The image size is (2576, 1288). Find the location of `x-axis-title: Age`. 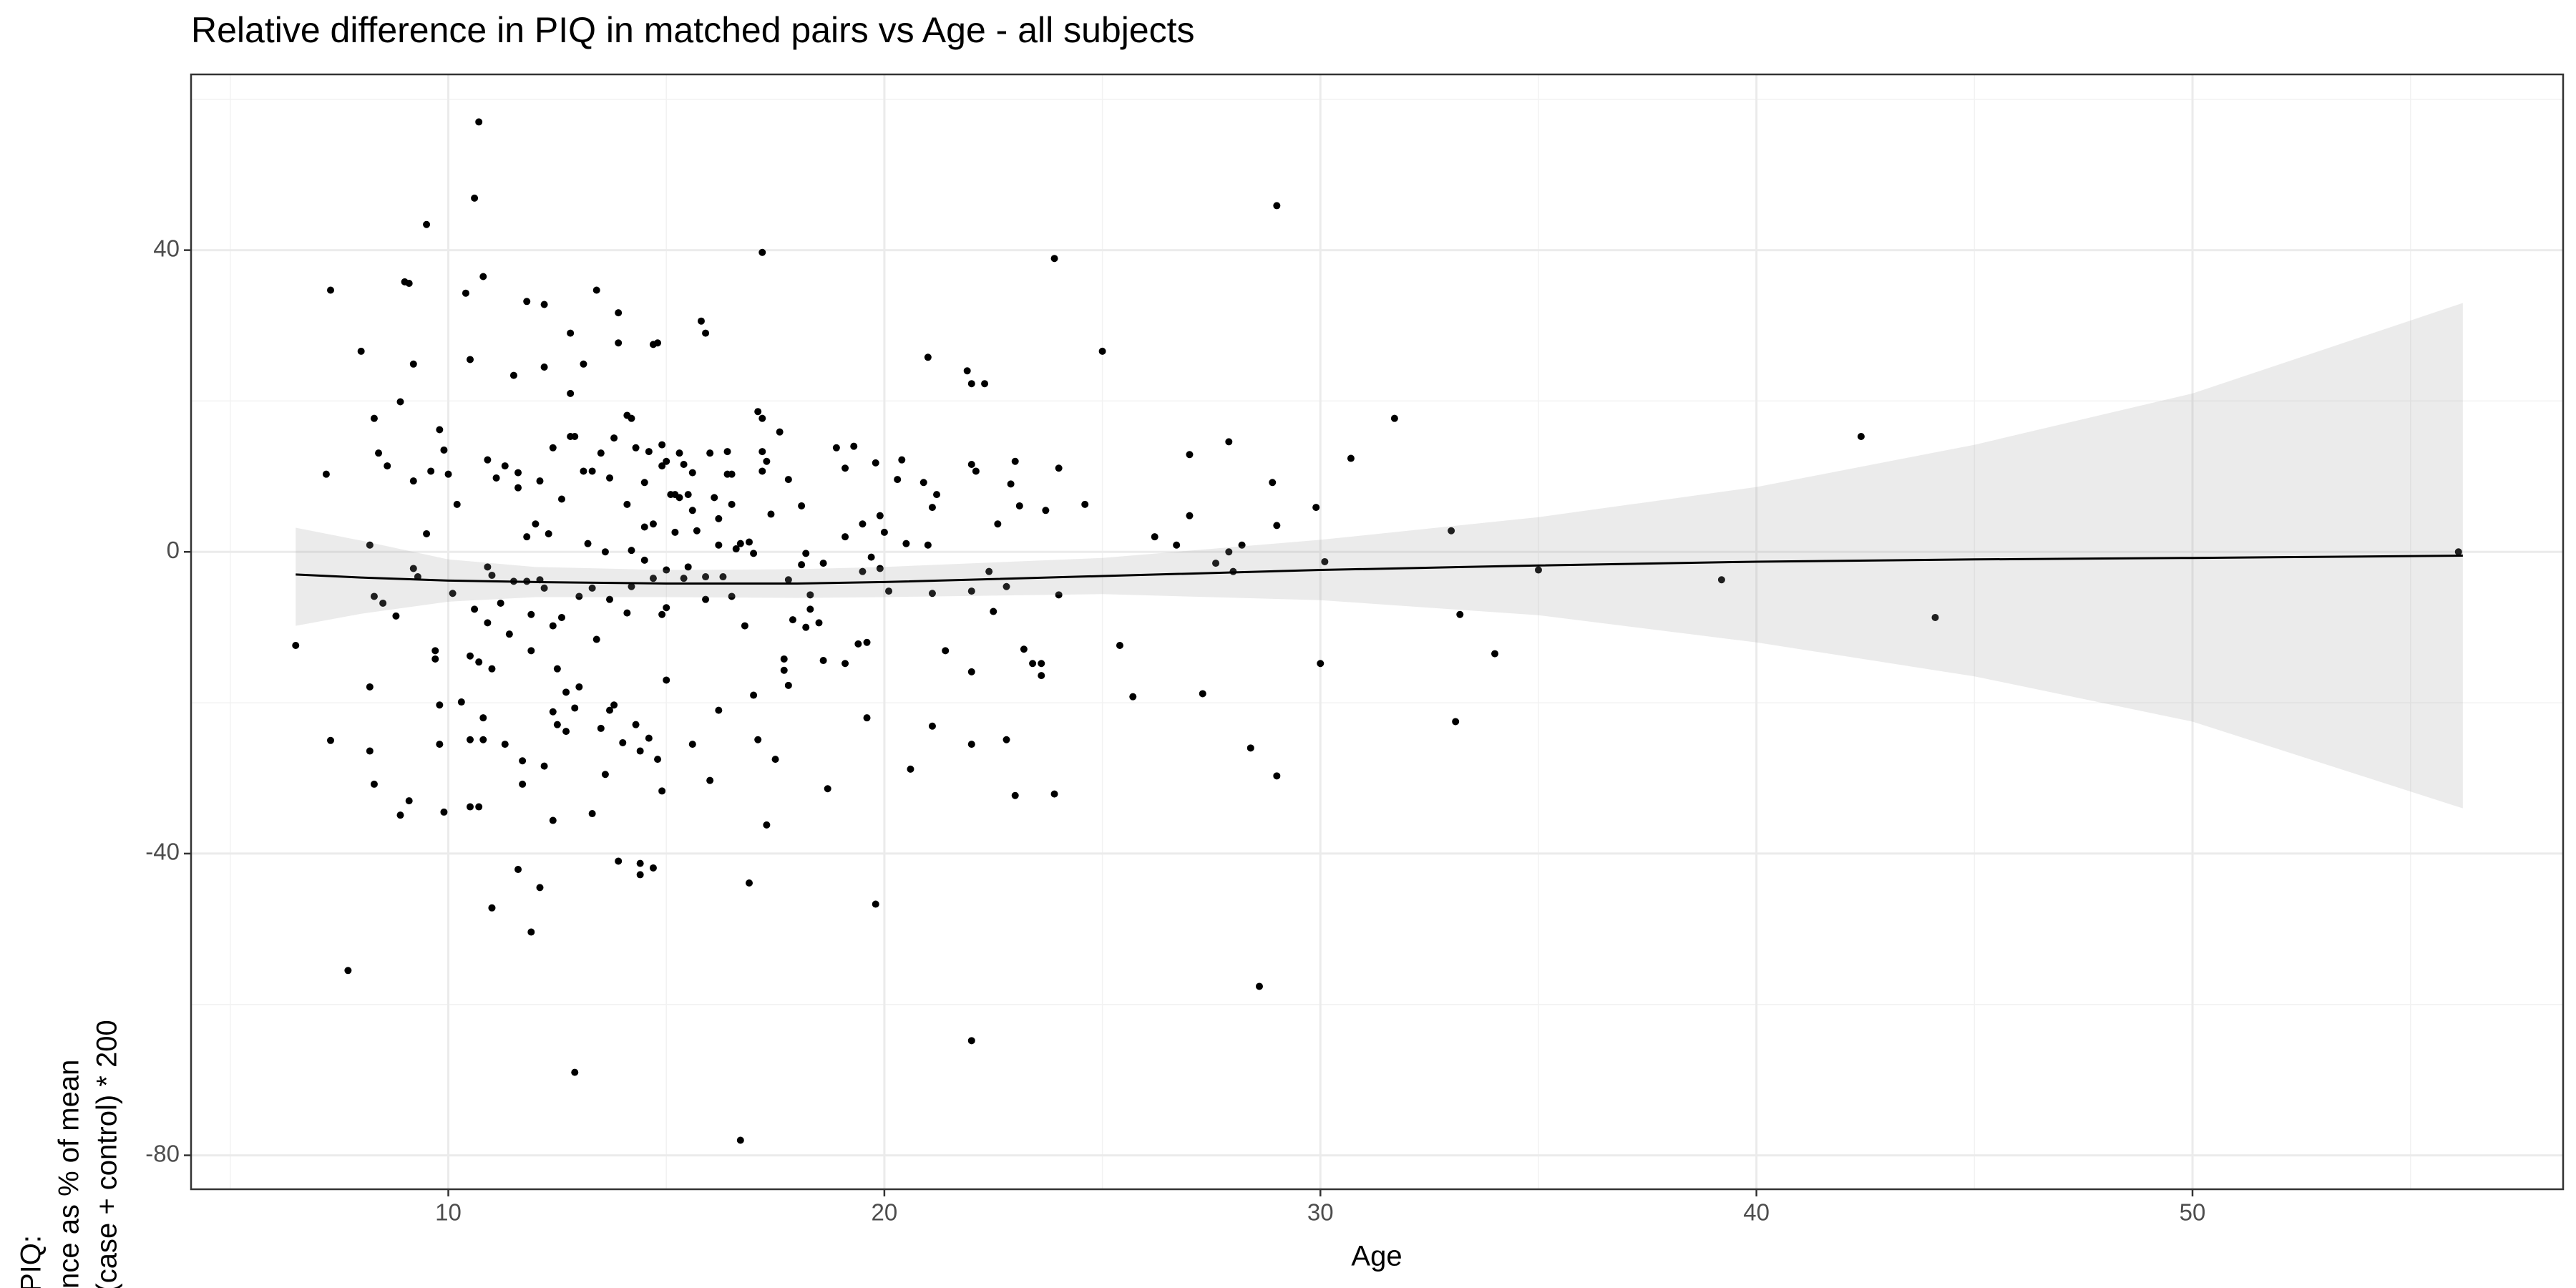

x-axis-title: Age is located at coordinates (1376, 1256).